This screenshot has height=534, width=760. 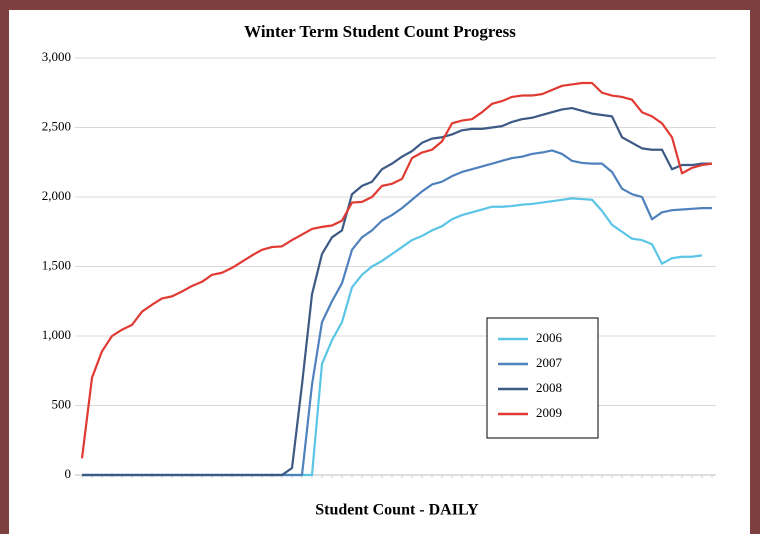 What do you see at coordinates (549, 337) in the screenshot?
I see `legend-label: 2006` at bounding box center [549, 337].